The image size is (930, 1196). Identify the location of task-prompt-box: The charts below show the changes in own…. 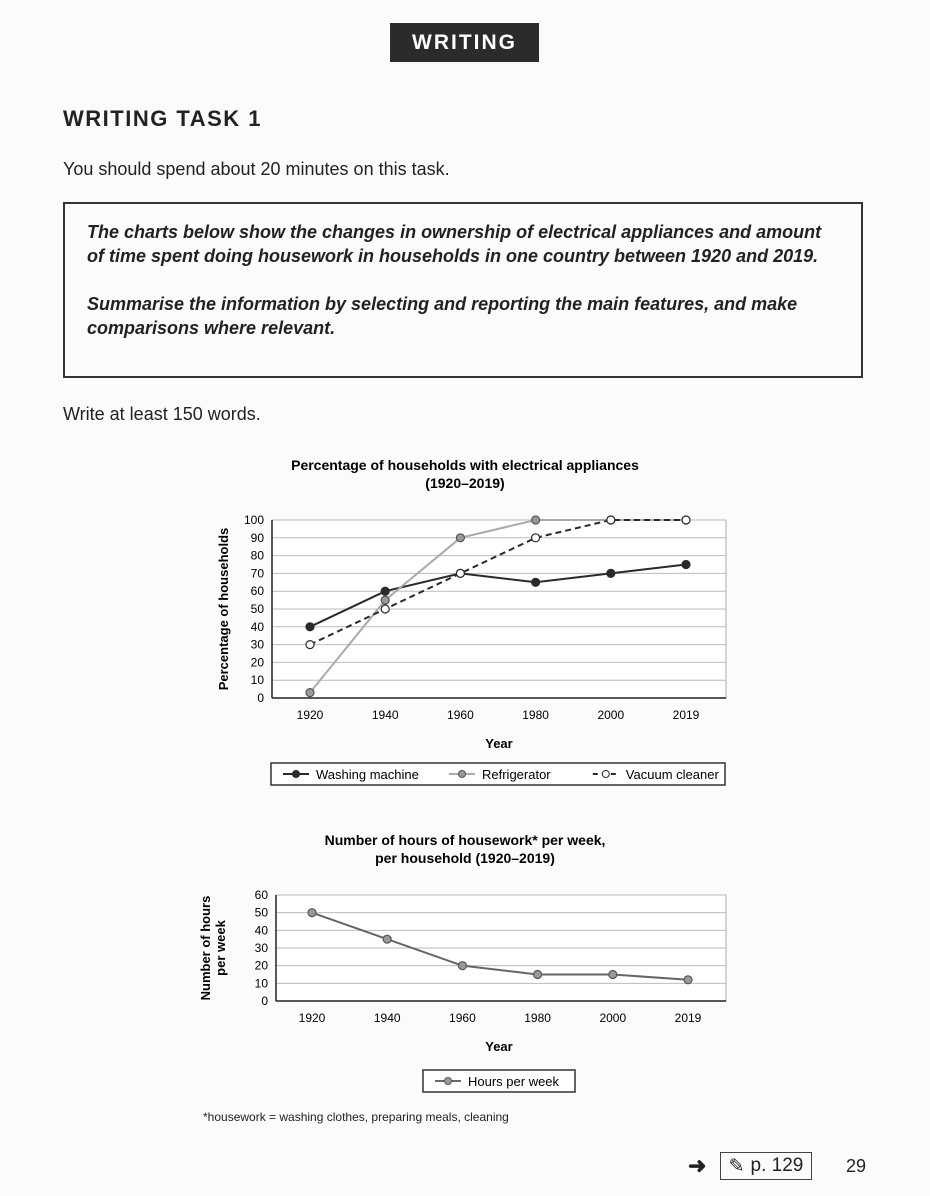
(463, 290).